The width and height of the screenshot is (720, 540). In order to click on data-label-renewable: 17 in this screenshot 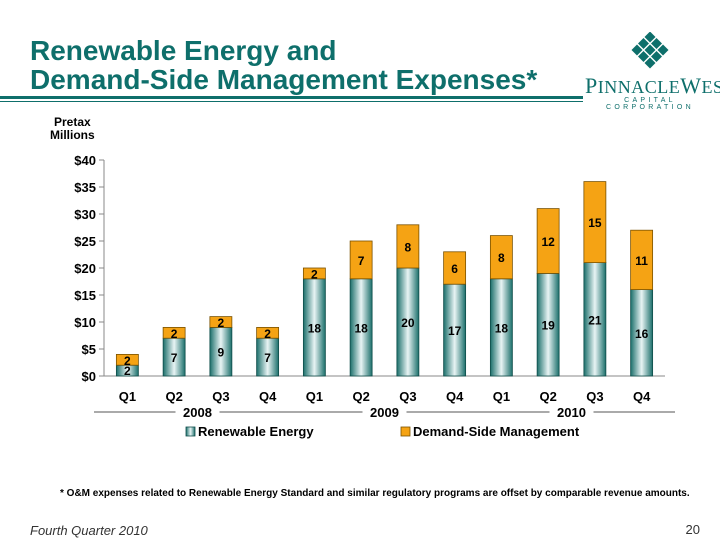, I will do `click(455, 331)`.